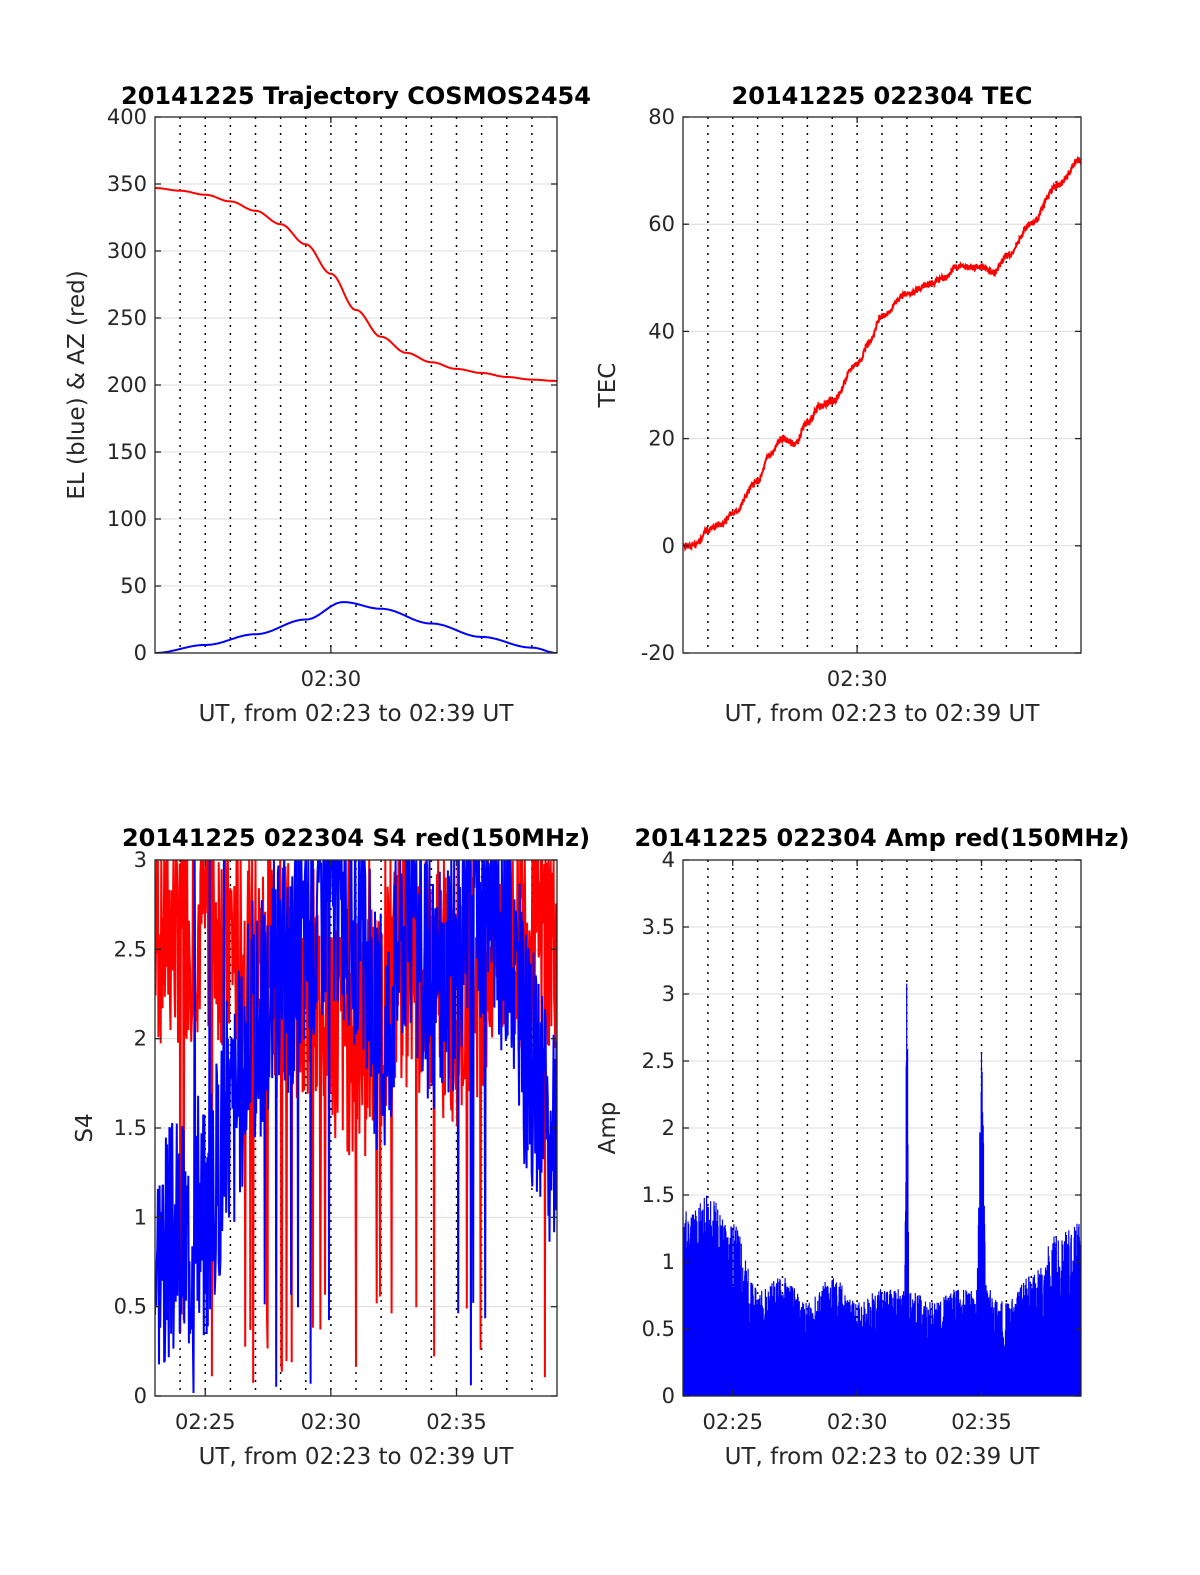 Image resolution: width=1200 pixels, height=1575 pixels. What do you see at coordinates (127, 519) in the screenshot?
I see `y-tick-label: 100` at bounding box center [127, 519].